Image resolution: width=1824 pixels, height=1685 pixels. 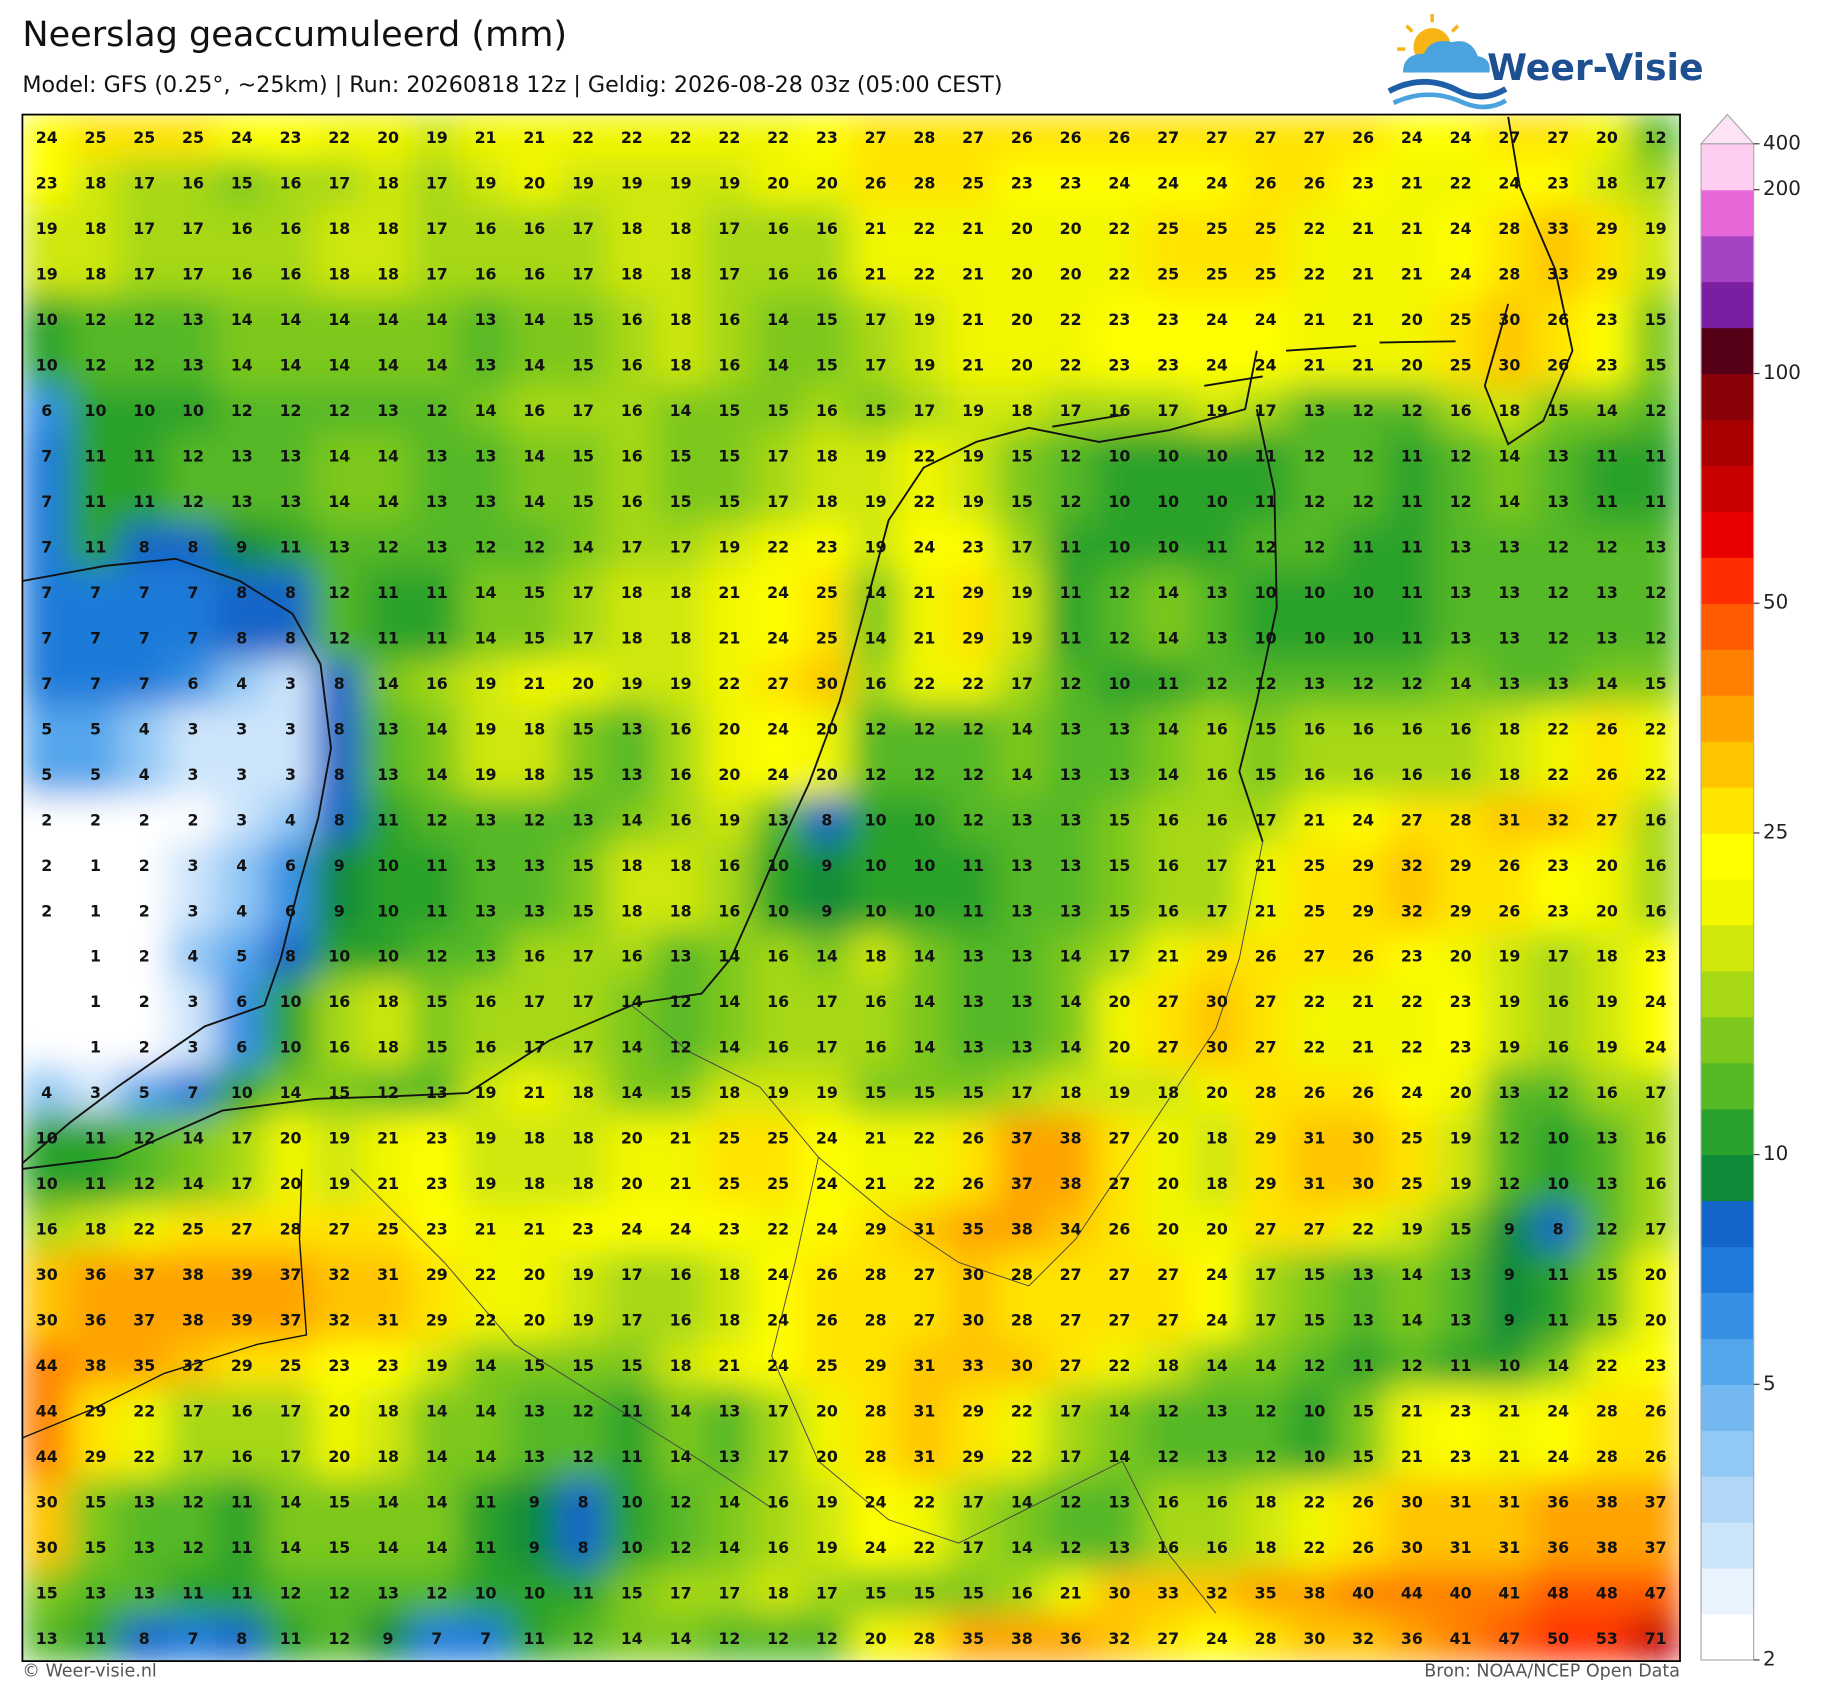 I want to click on value-label: 39, so click(x=242, y=1320).